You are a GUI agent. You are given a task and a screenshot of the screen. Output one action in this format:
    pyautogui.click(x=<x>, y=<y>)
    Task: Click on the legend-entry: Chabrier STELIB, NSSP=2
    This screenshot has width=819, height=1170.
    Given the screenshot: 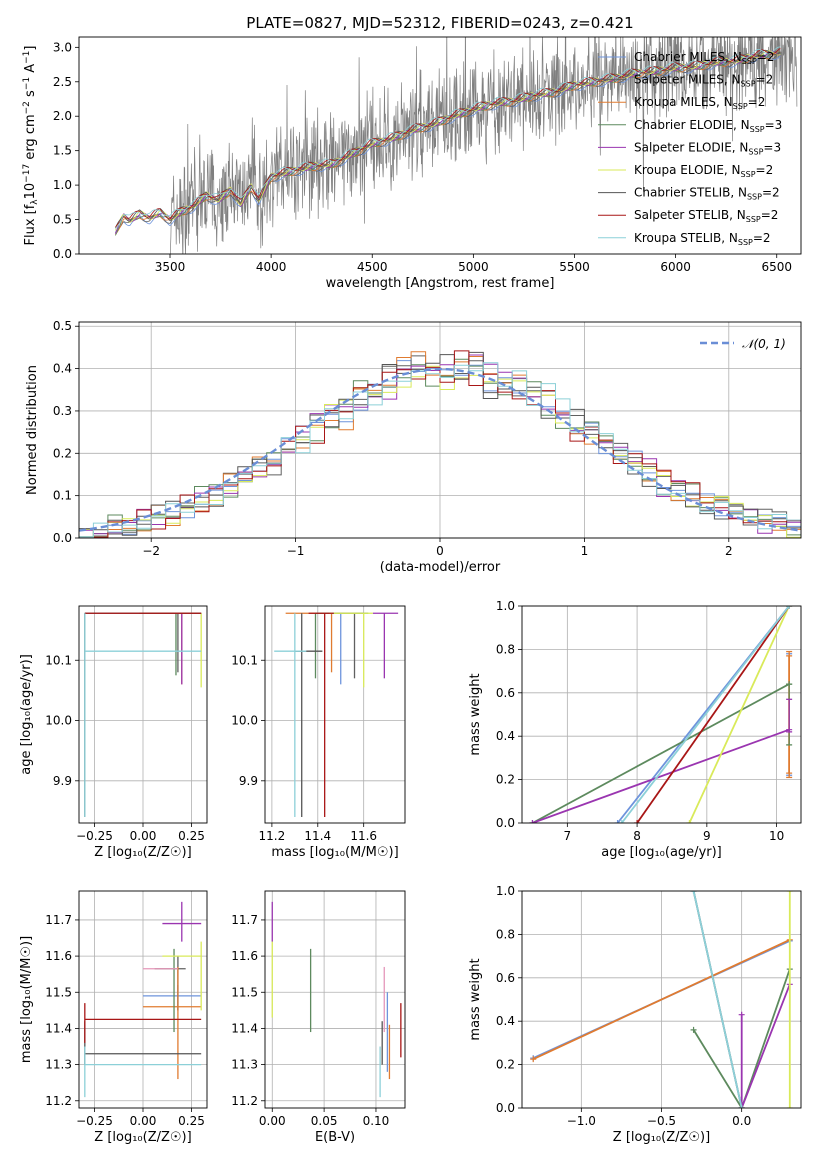 What is the action you would take?
    pyautogui.click(x=707, y=194)
    